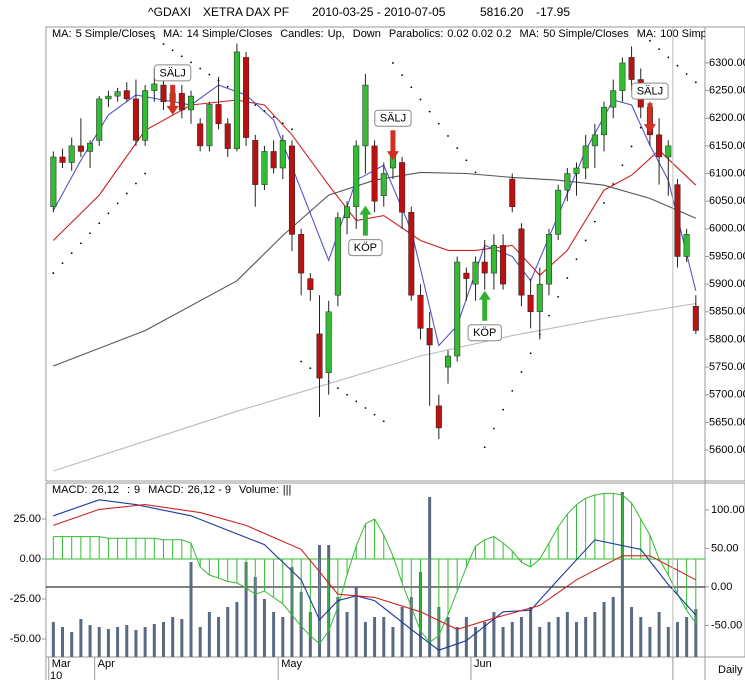 The height and width of the screenshot is (685, 745). What do you see at coordinates (259, 490) in the screenshot?
I see `legend-item: Volume:` at bounding box center [259, 490].